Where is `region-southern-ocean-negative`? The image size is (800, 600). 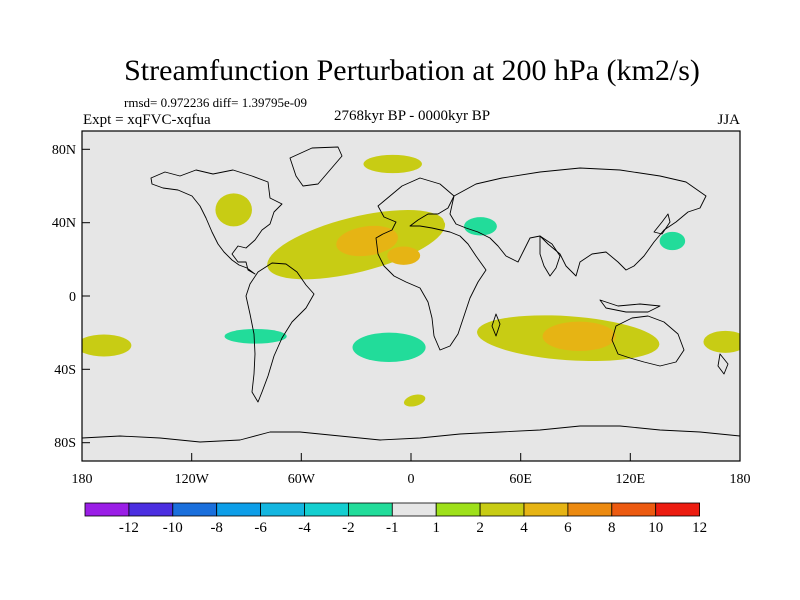
region-southern-ocean-negative is located at coordinates (531, 402).